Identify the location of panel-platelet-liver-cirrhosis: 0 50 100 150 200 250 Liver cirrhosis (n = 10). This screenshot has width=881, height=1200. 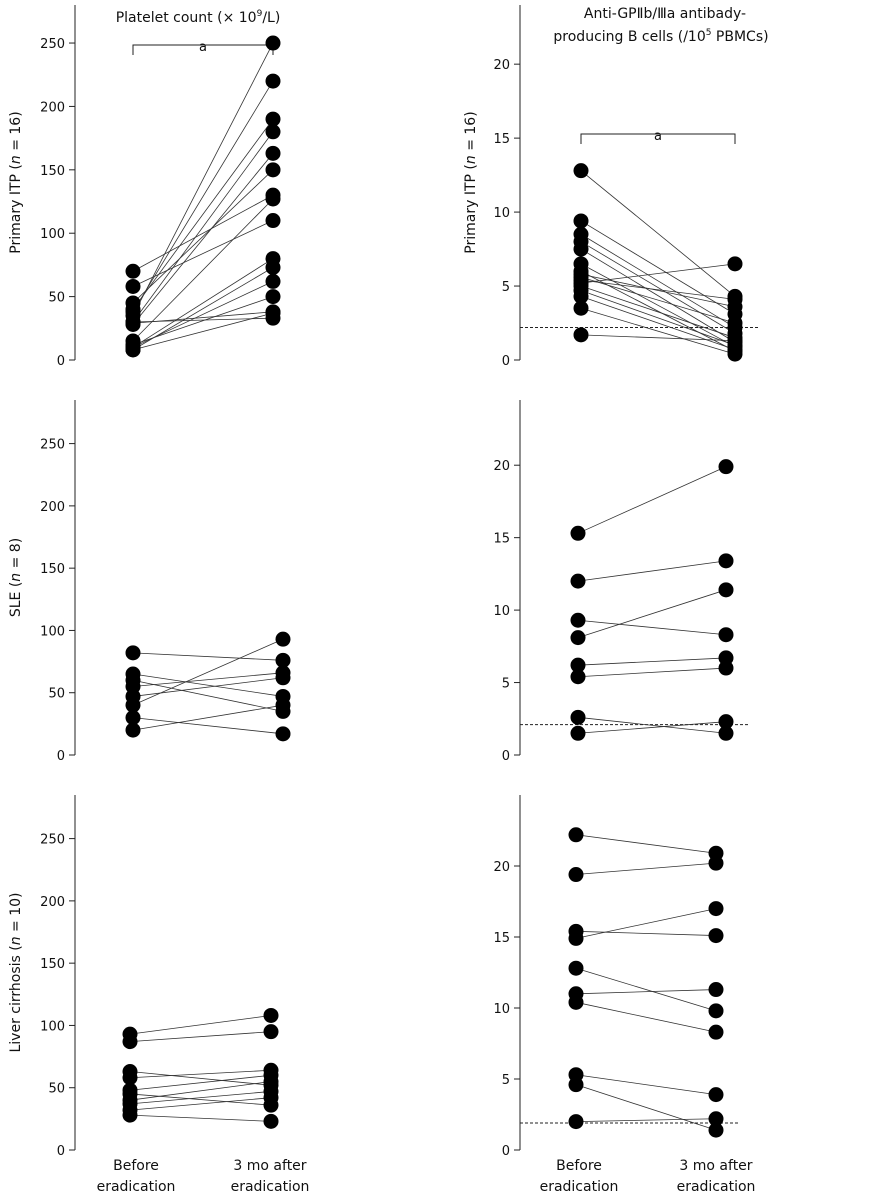
(143, 977).